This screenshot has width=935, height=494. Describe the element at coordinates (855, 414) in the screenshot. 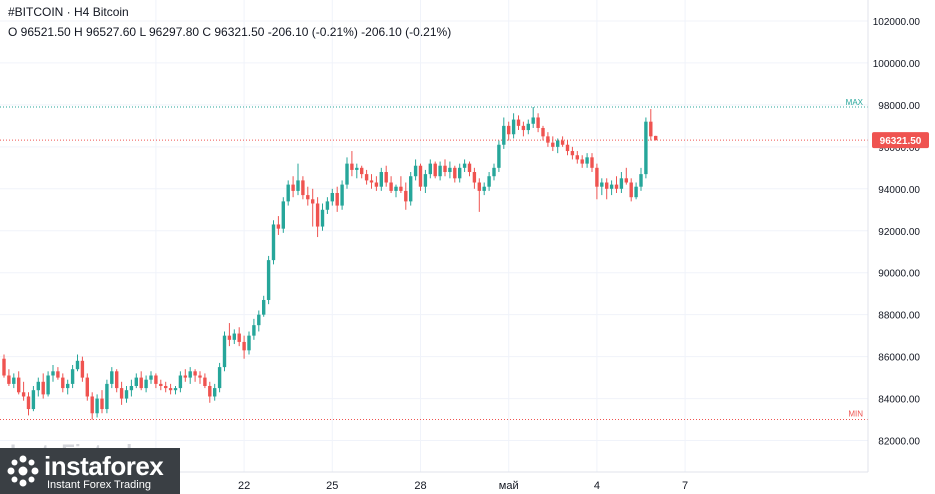

I see `min-level-label: MIN` at that location.